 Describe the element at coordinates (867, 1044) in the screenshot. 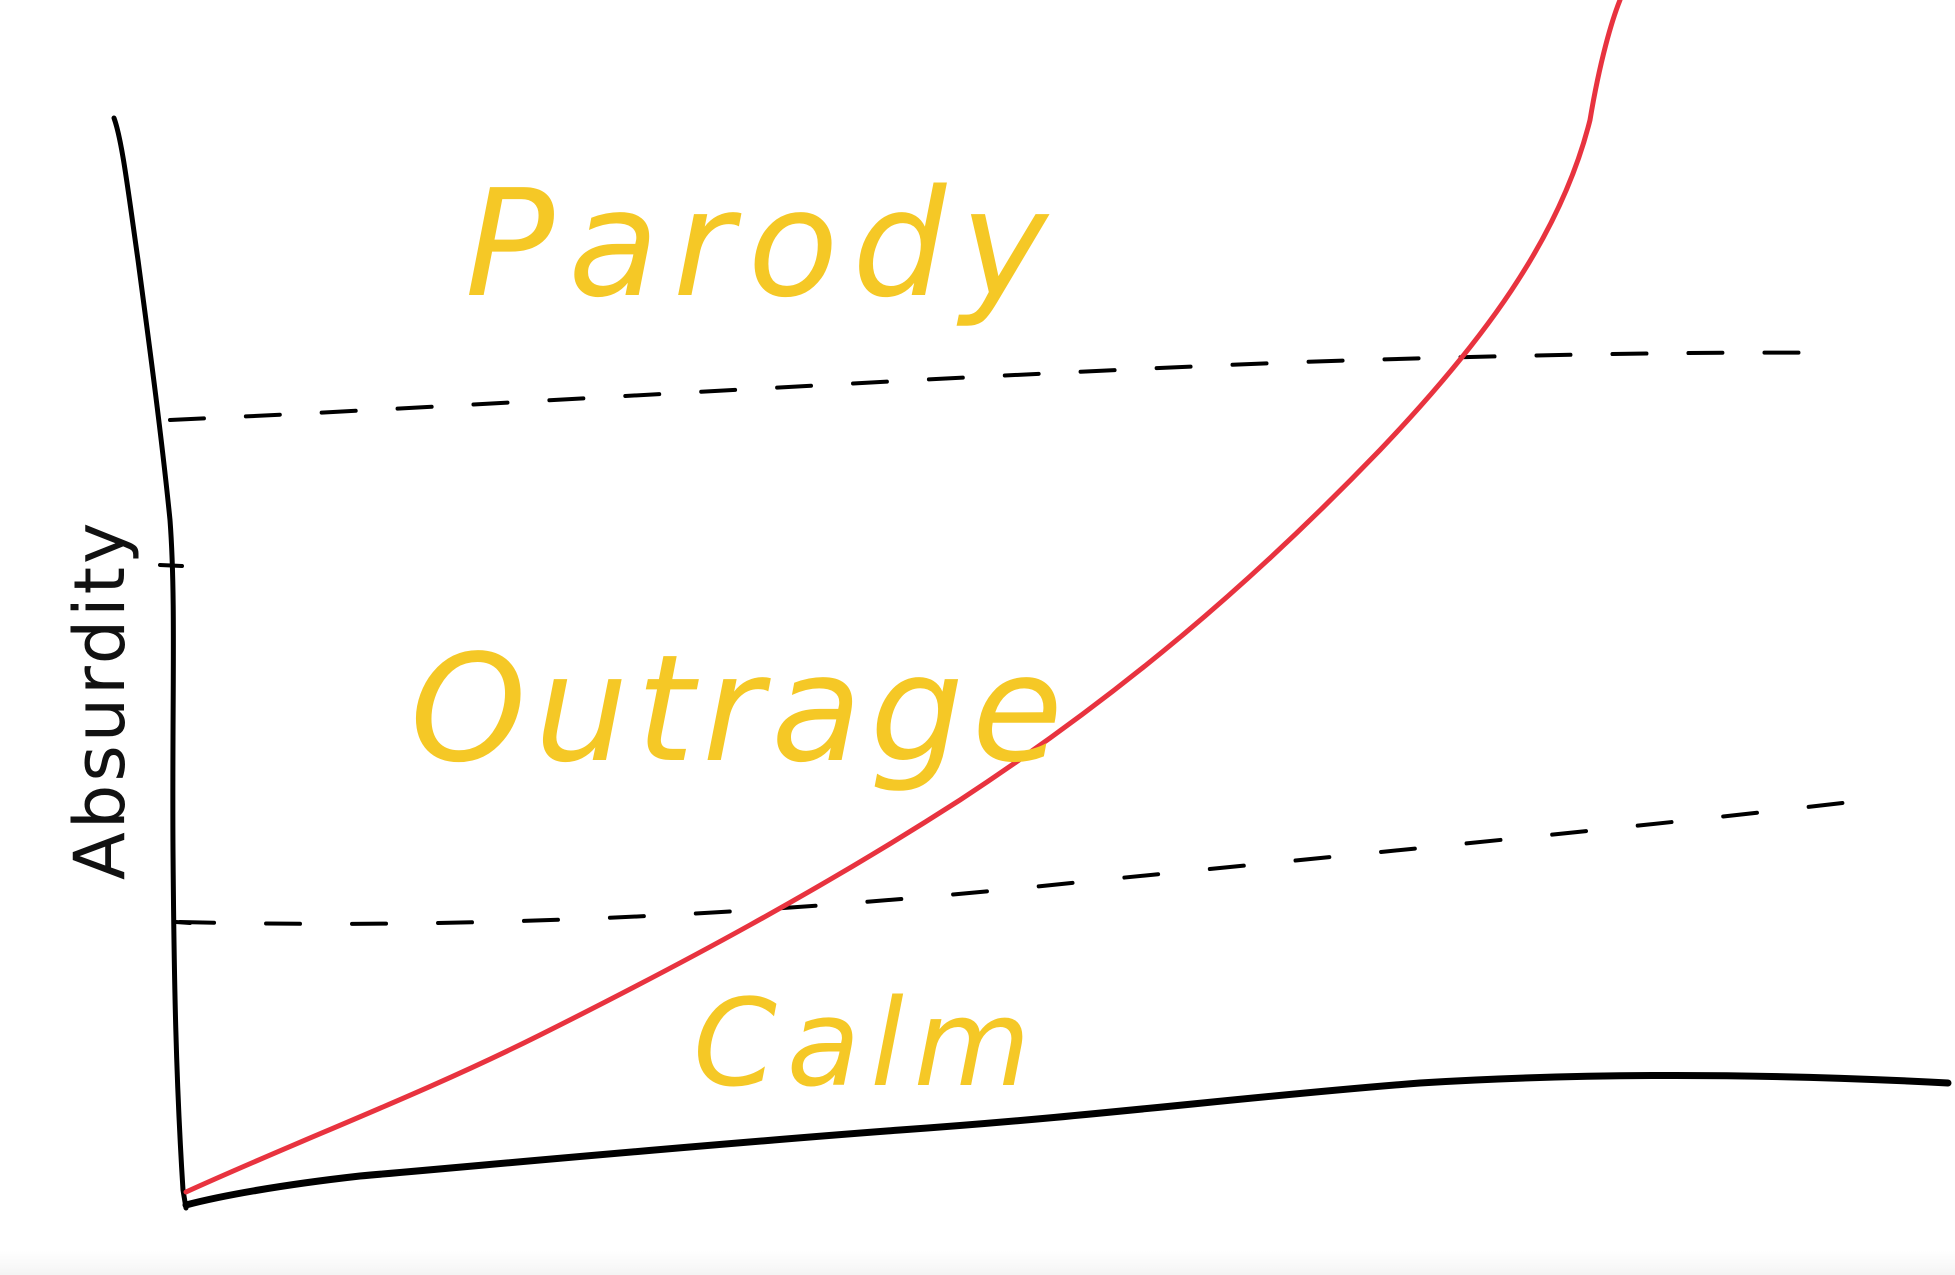

I see `region-label-calm: Calm` at that location.